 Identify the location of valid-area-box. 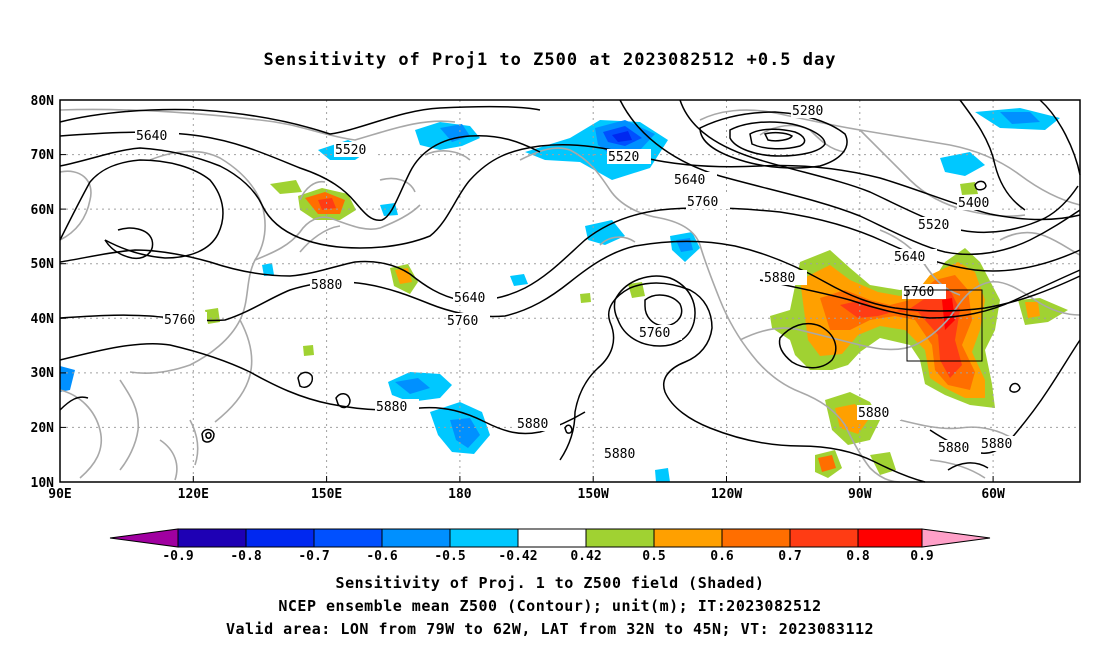
(944, 325).